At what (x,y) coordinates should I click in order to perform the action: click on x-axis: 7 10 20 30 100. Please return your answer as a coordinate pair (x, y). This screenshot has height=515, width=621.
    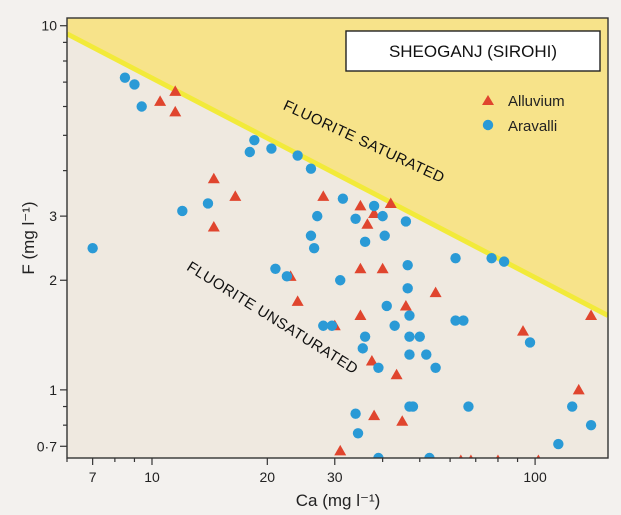
    Looking at the image, I should click on (306, 471).